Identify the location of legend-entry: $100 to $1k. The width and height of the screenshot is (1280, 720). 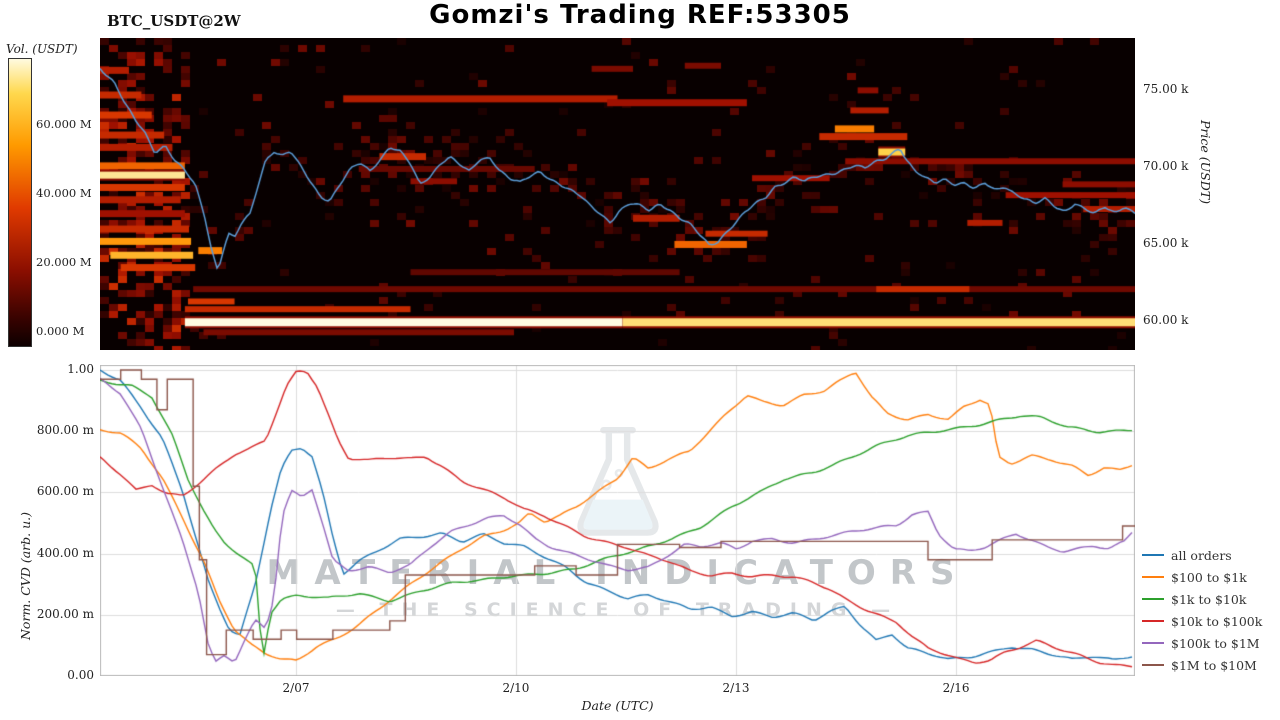
(1210, 577).